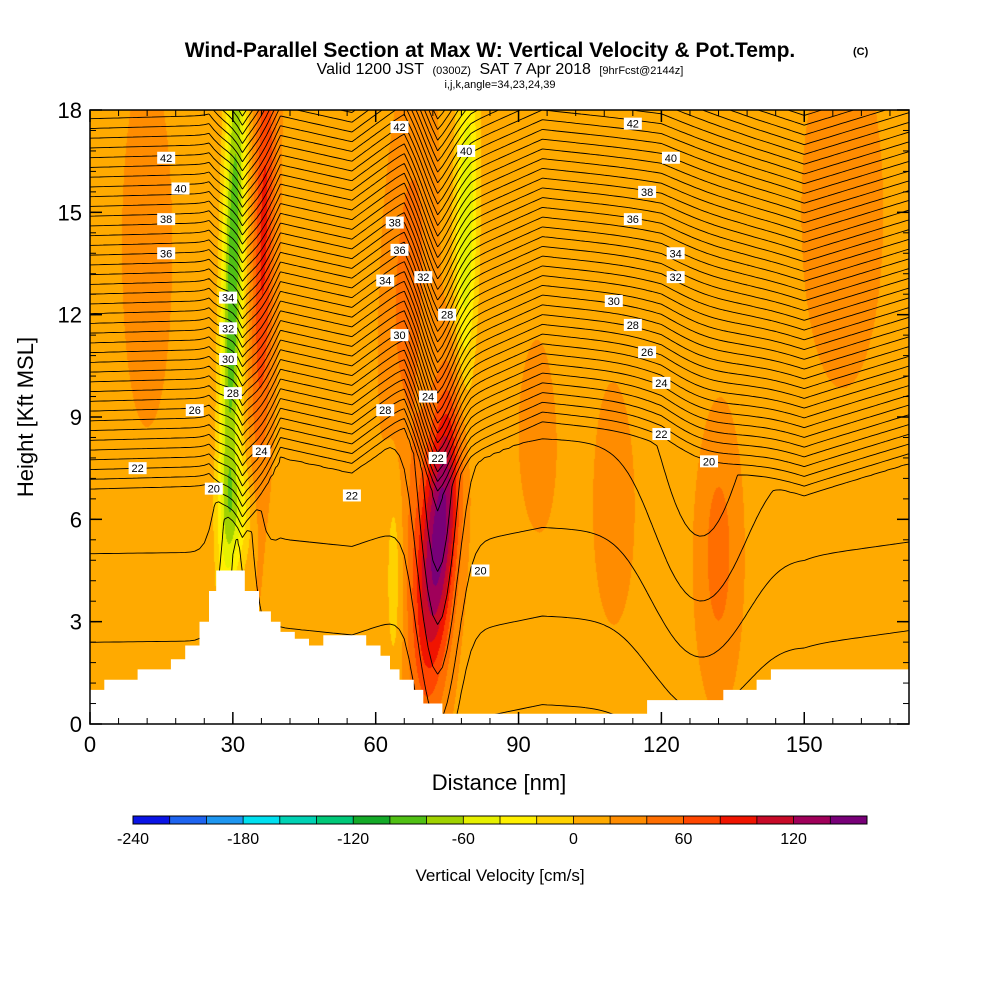  I want to click on x-tick-label: 150, so click(804, 744).